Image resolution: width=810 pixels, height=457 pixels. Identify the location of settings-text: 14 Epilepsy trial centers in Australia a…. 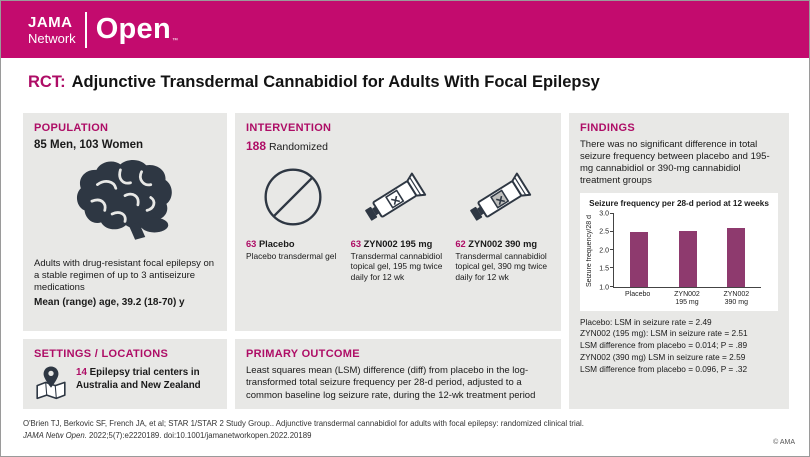
(146, 378).